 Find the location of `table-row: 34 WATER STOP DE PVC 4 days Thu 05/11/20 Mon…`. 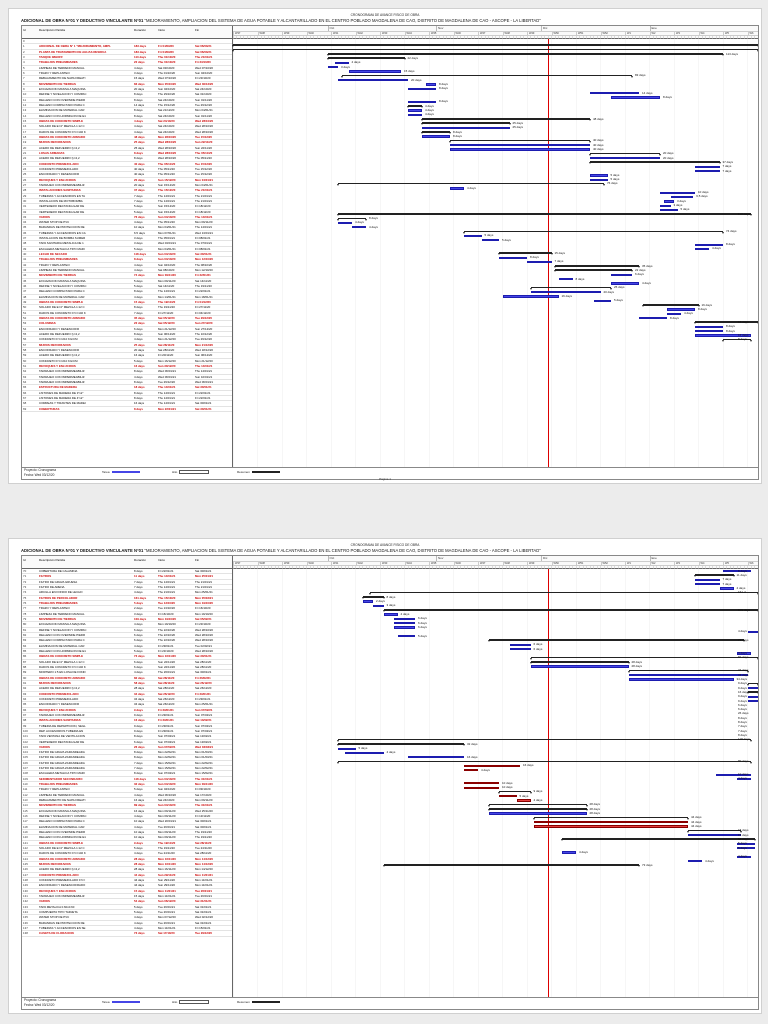

table-row: 34 WATER STOP DE PVC 4 days Thu 05/11/20 Mon… is located at coordinates (127, 223).